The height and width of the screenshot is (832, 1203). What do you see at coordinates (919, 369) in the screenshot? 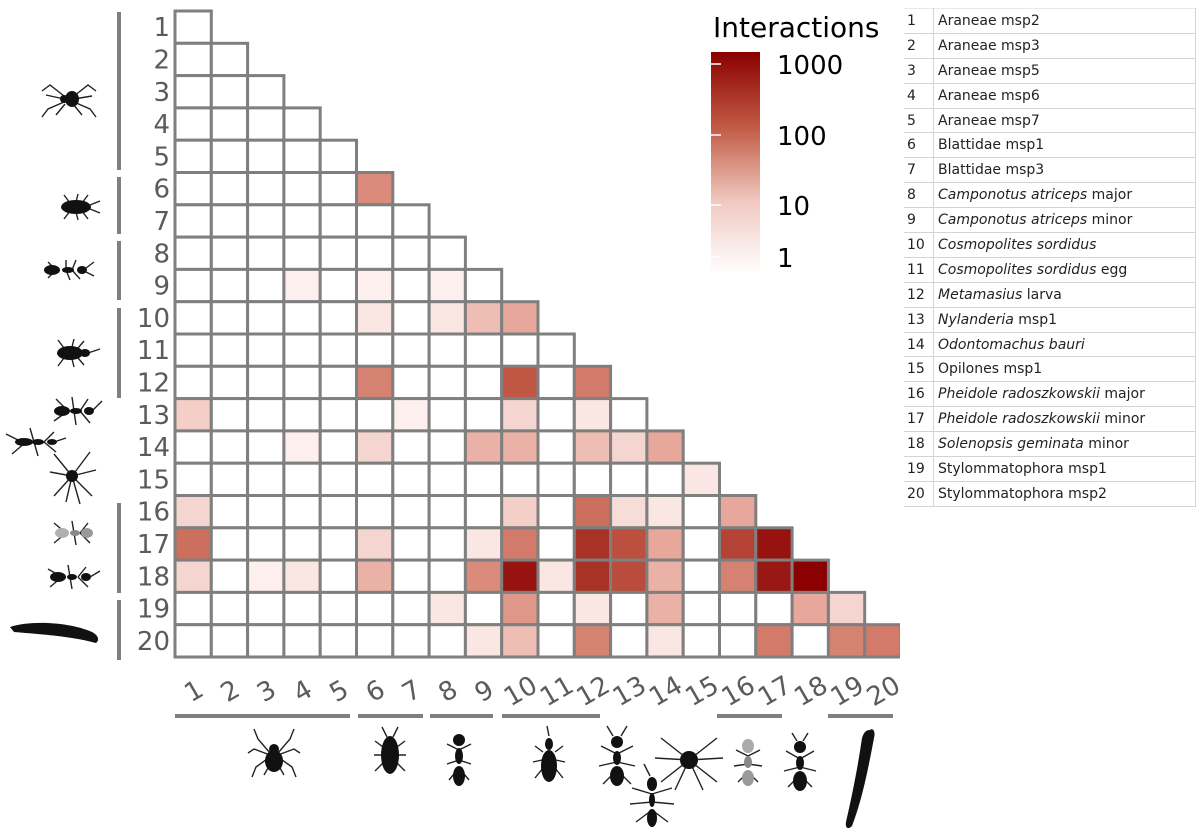
I see `species-key-number: 15` at bounding box center [919, 369].